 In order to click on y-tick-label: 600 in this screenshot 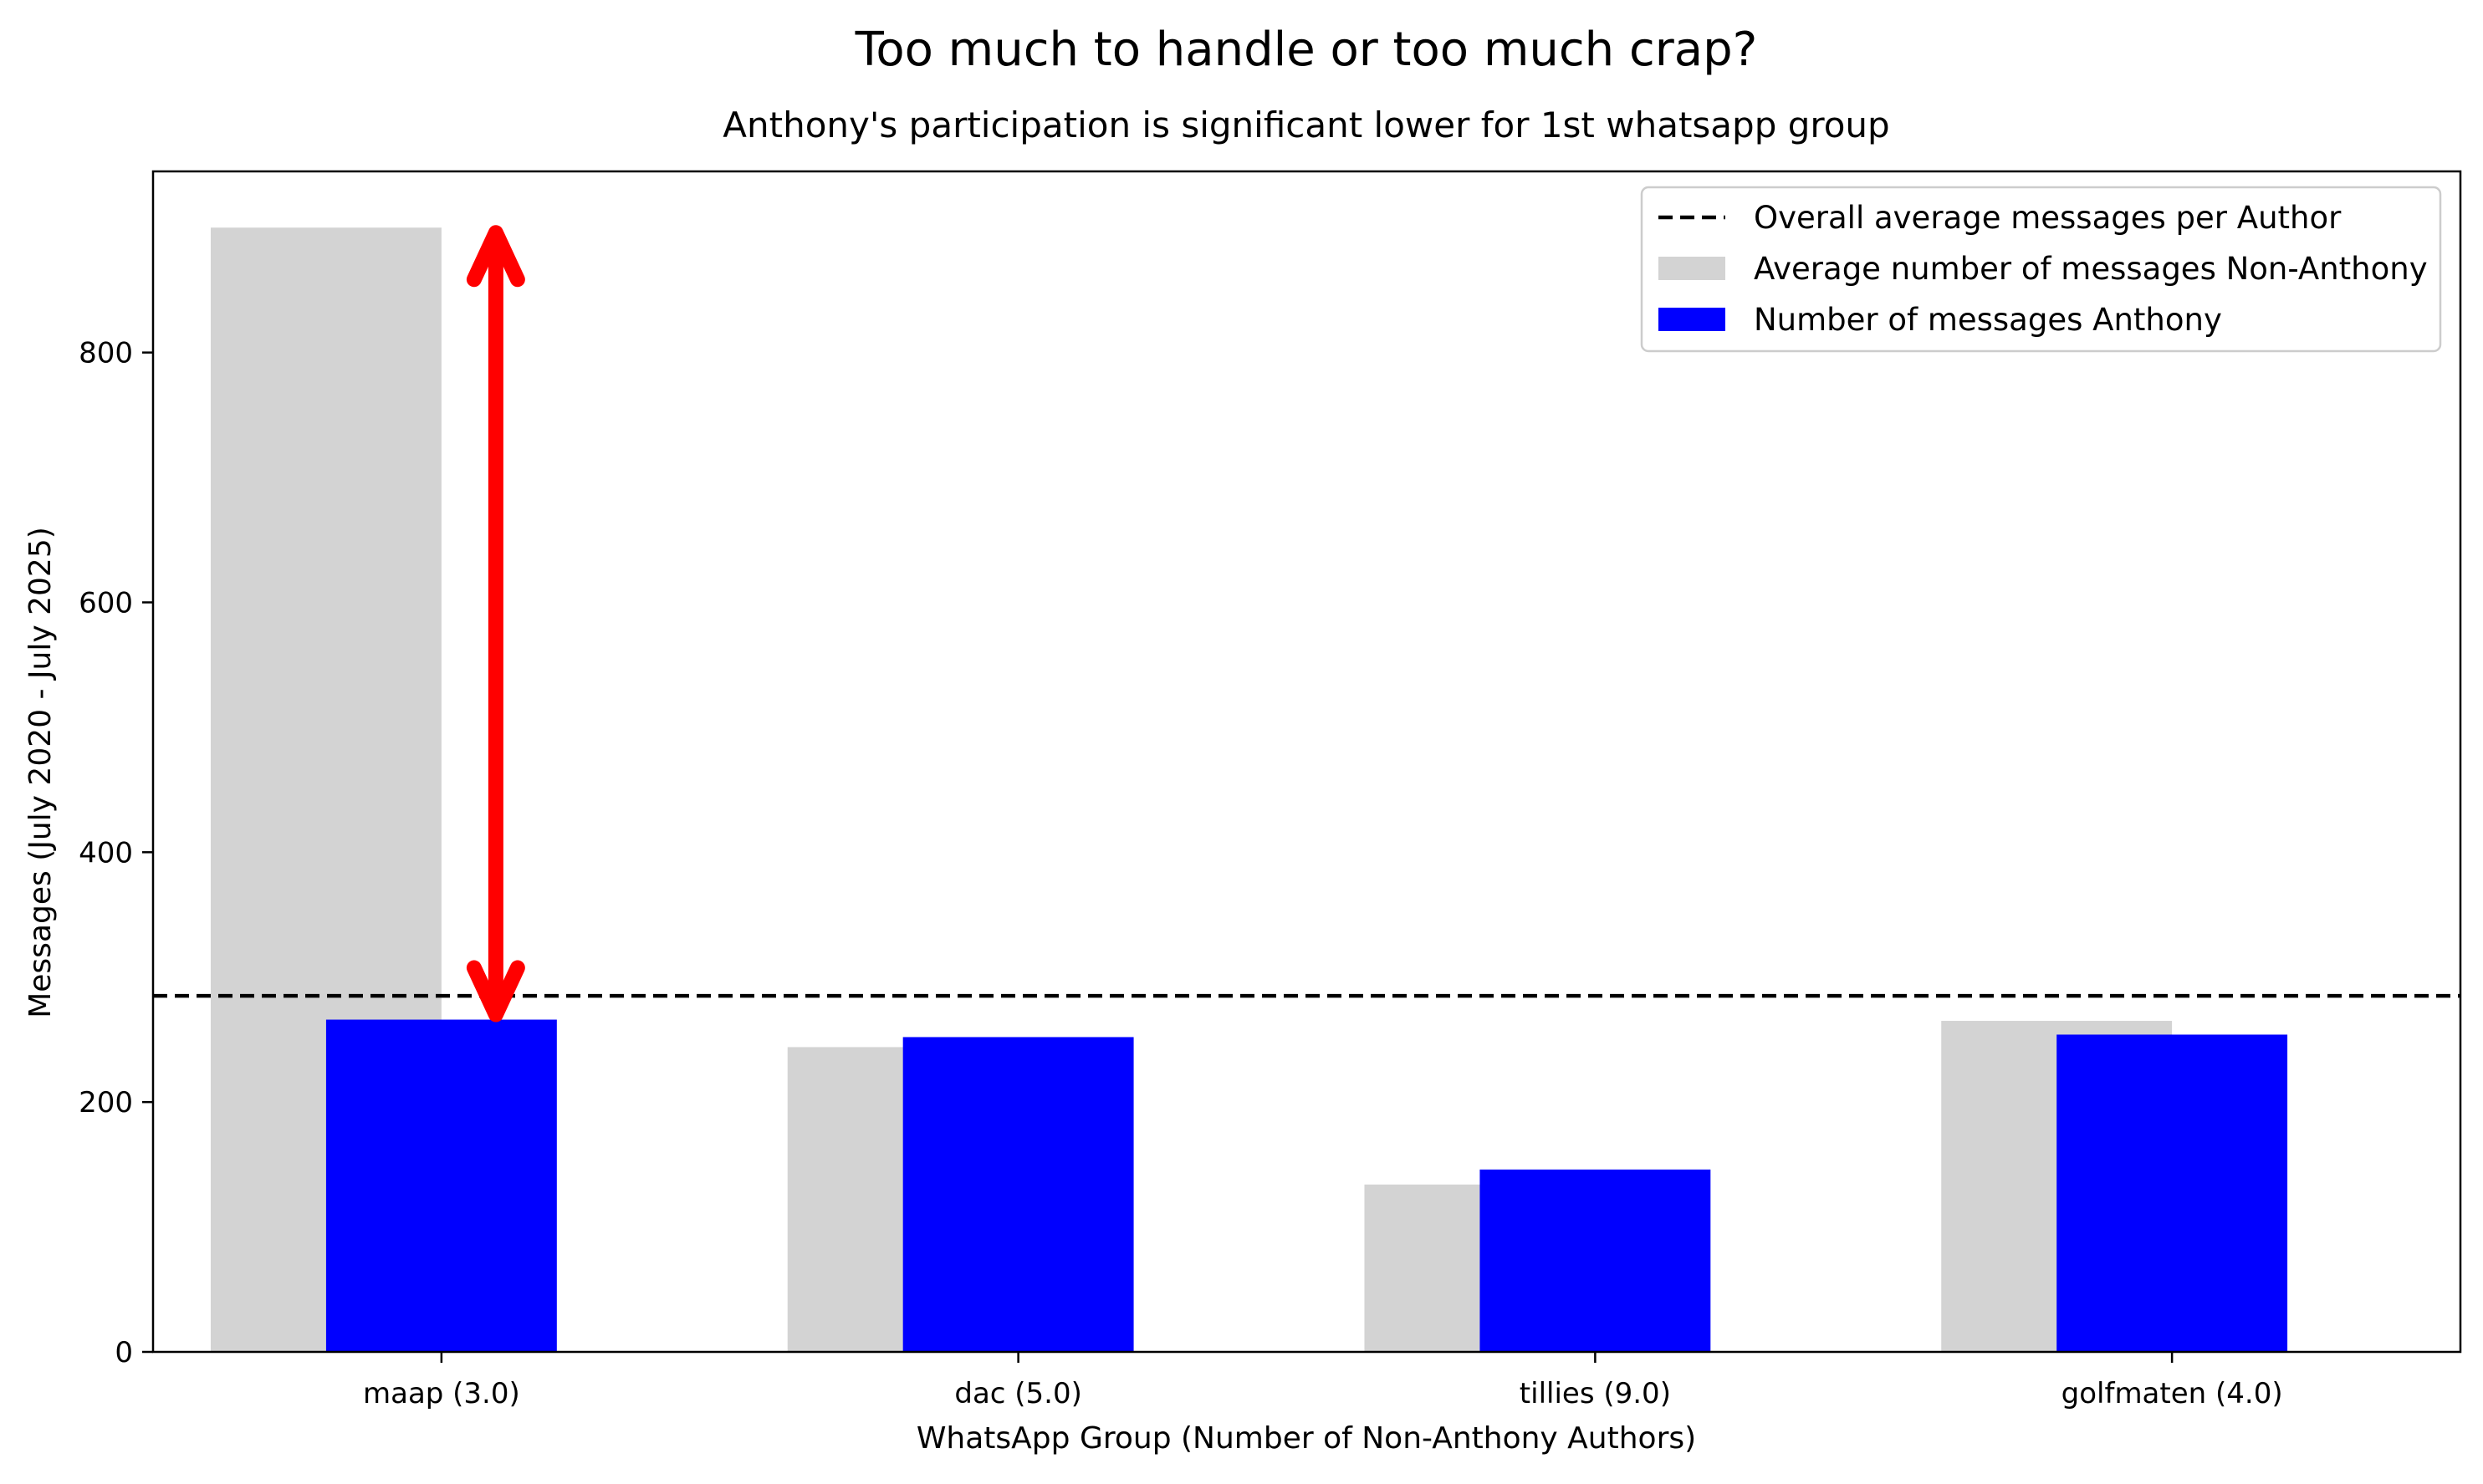, I will do `click(106, 603)`.